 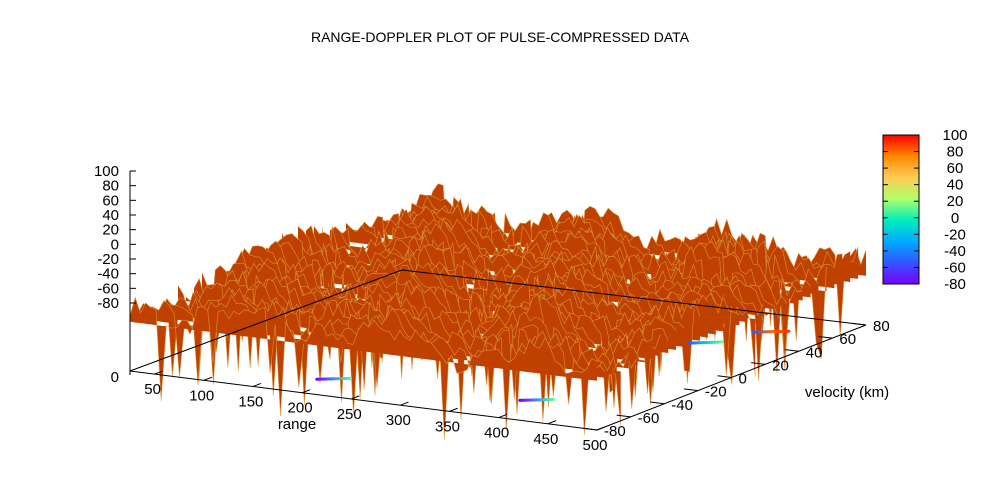 What do you see at coordinates (300, 408) in the screenshot?
I see `x-tick-label: 200` at bounding box center [300, 408].